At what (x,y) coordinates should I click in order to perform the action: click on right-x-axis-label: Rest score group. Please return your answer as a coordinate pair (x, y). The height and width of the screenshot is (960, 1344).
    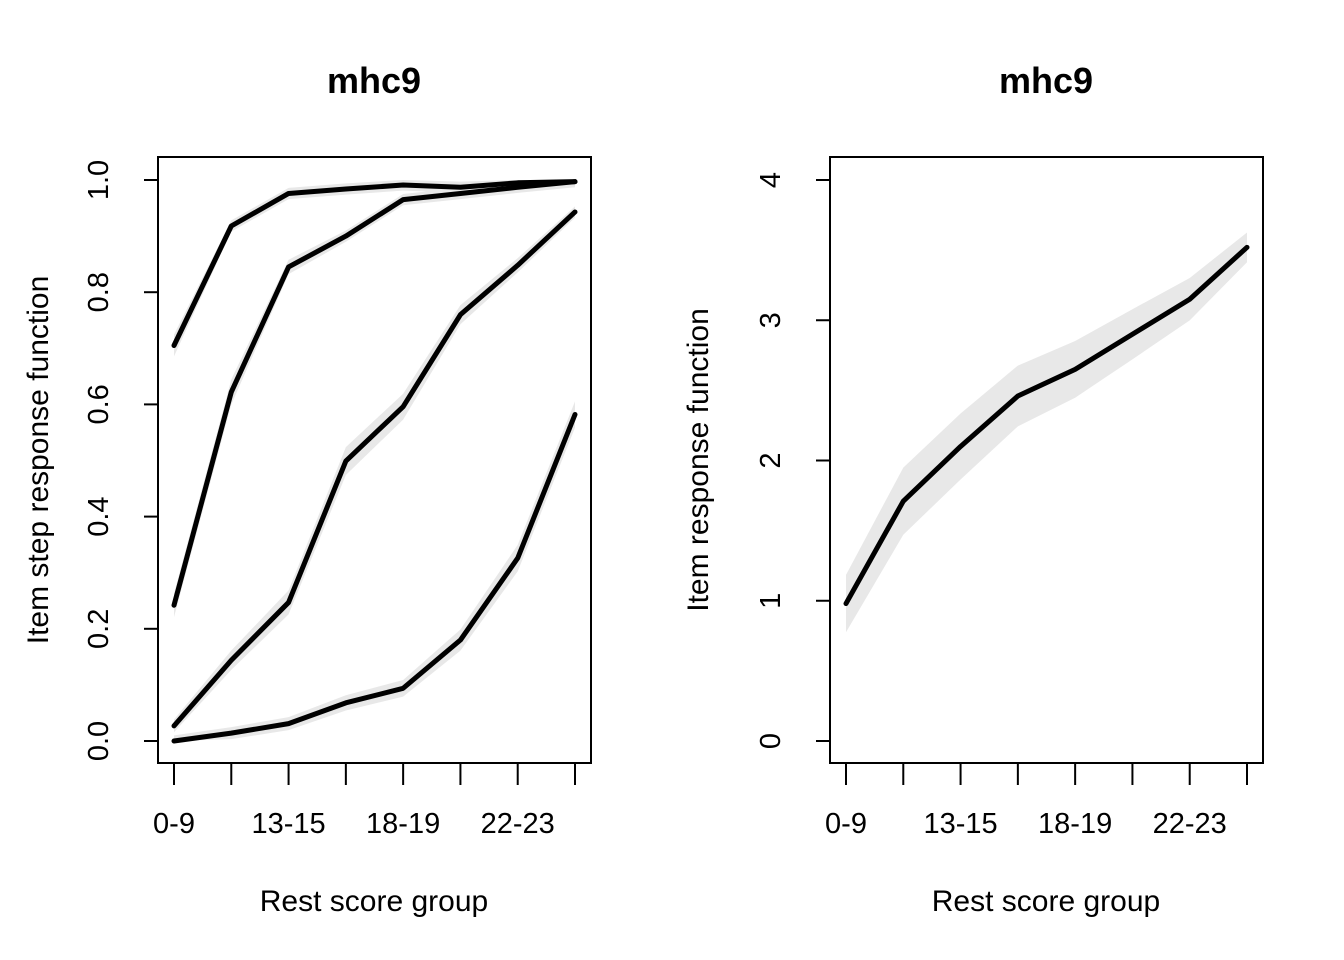
    Looking at the image, I should click on (1046, 901).